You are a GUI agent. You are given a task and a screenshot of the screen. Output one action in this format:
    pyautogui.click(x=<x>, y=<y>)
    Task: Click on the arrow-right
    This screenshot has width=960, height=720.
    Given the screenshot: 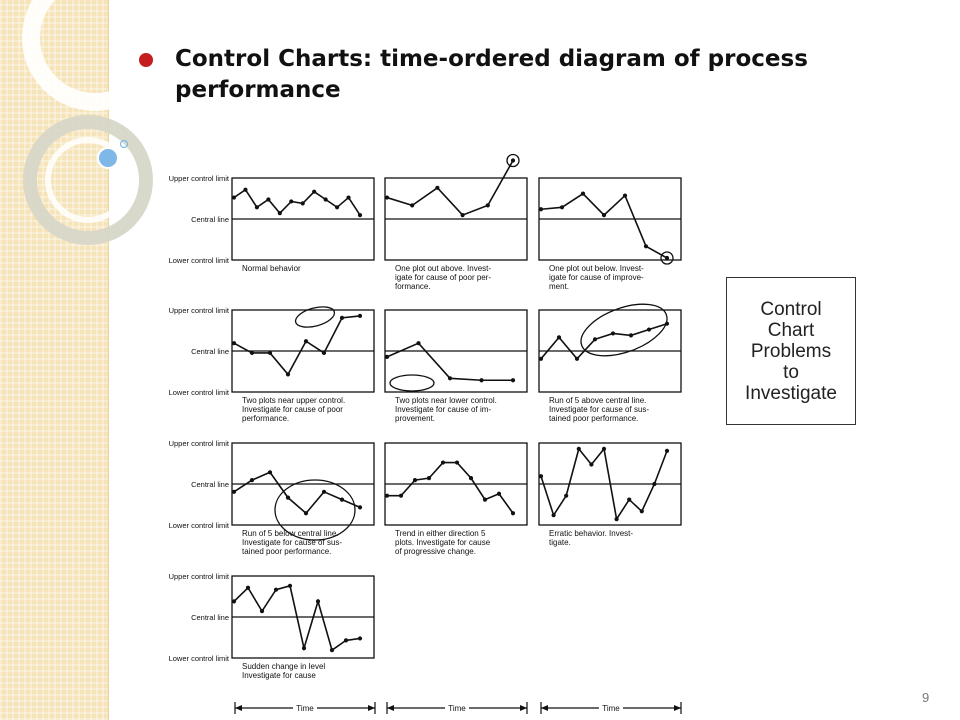 What is the action you would take?
    pyautogui.click(x=523, y=708)
    